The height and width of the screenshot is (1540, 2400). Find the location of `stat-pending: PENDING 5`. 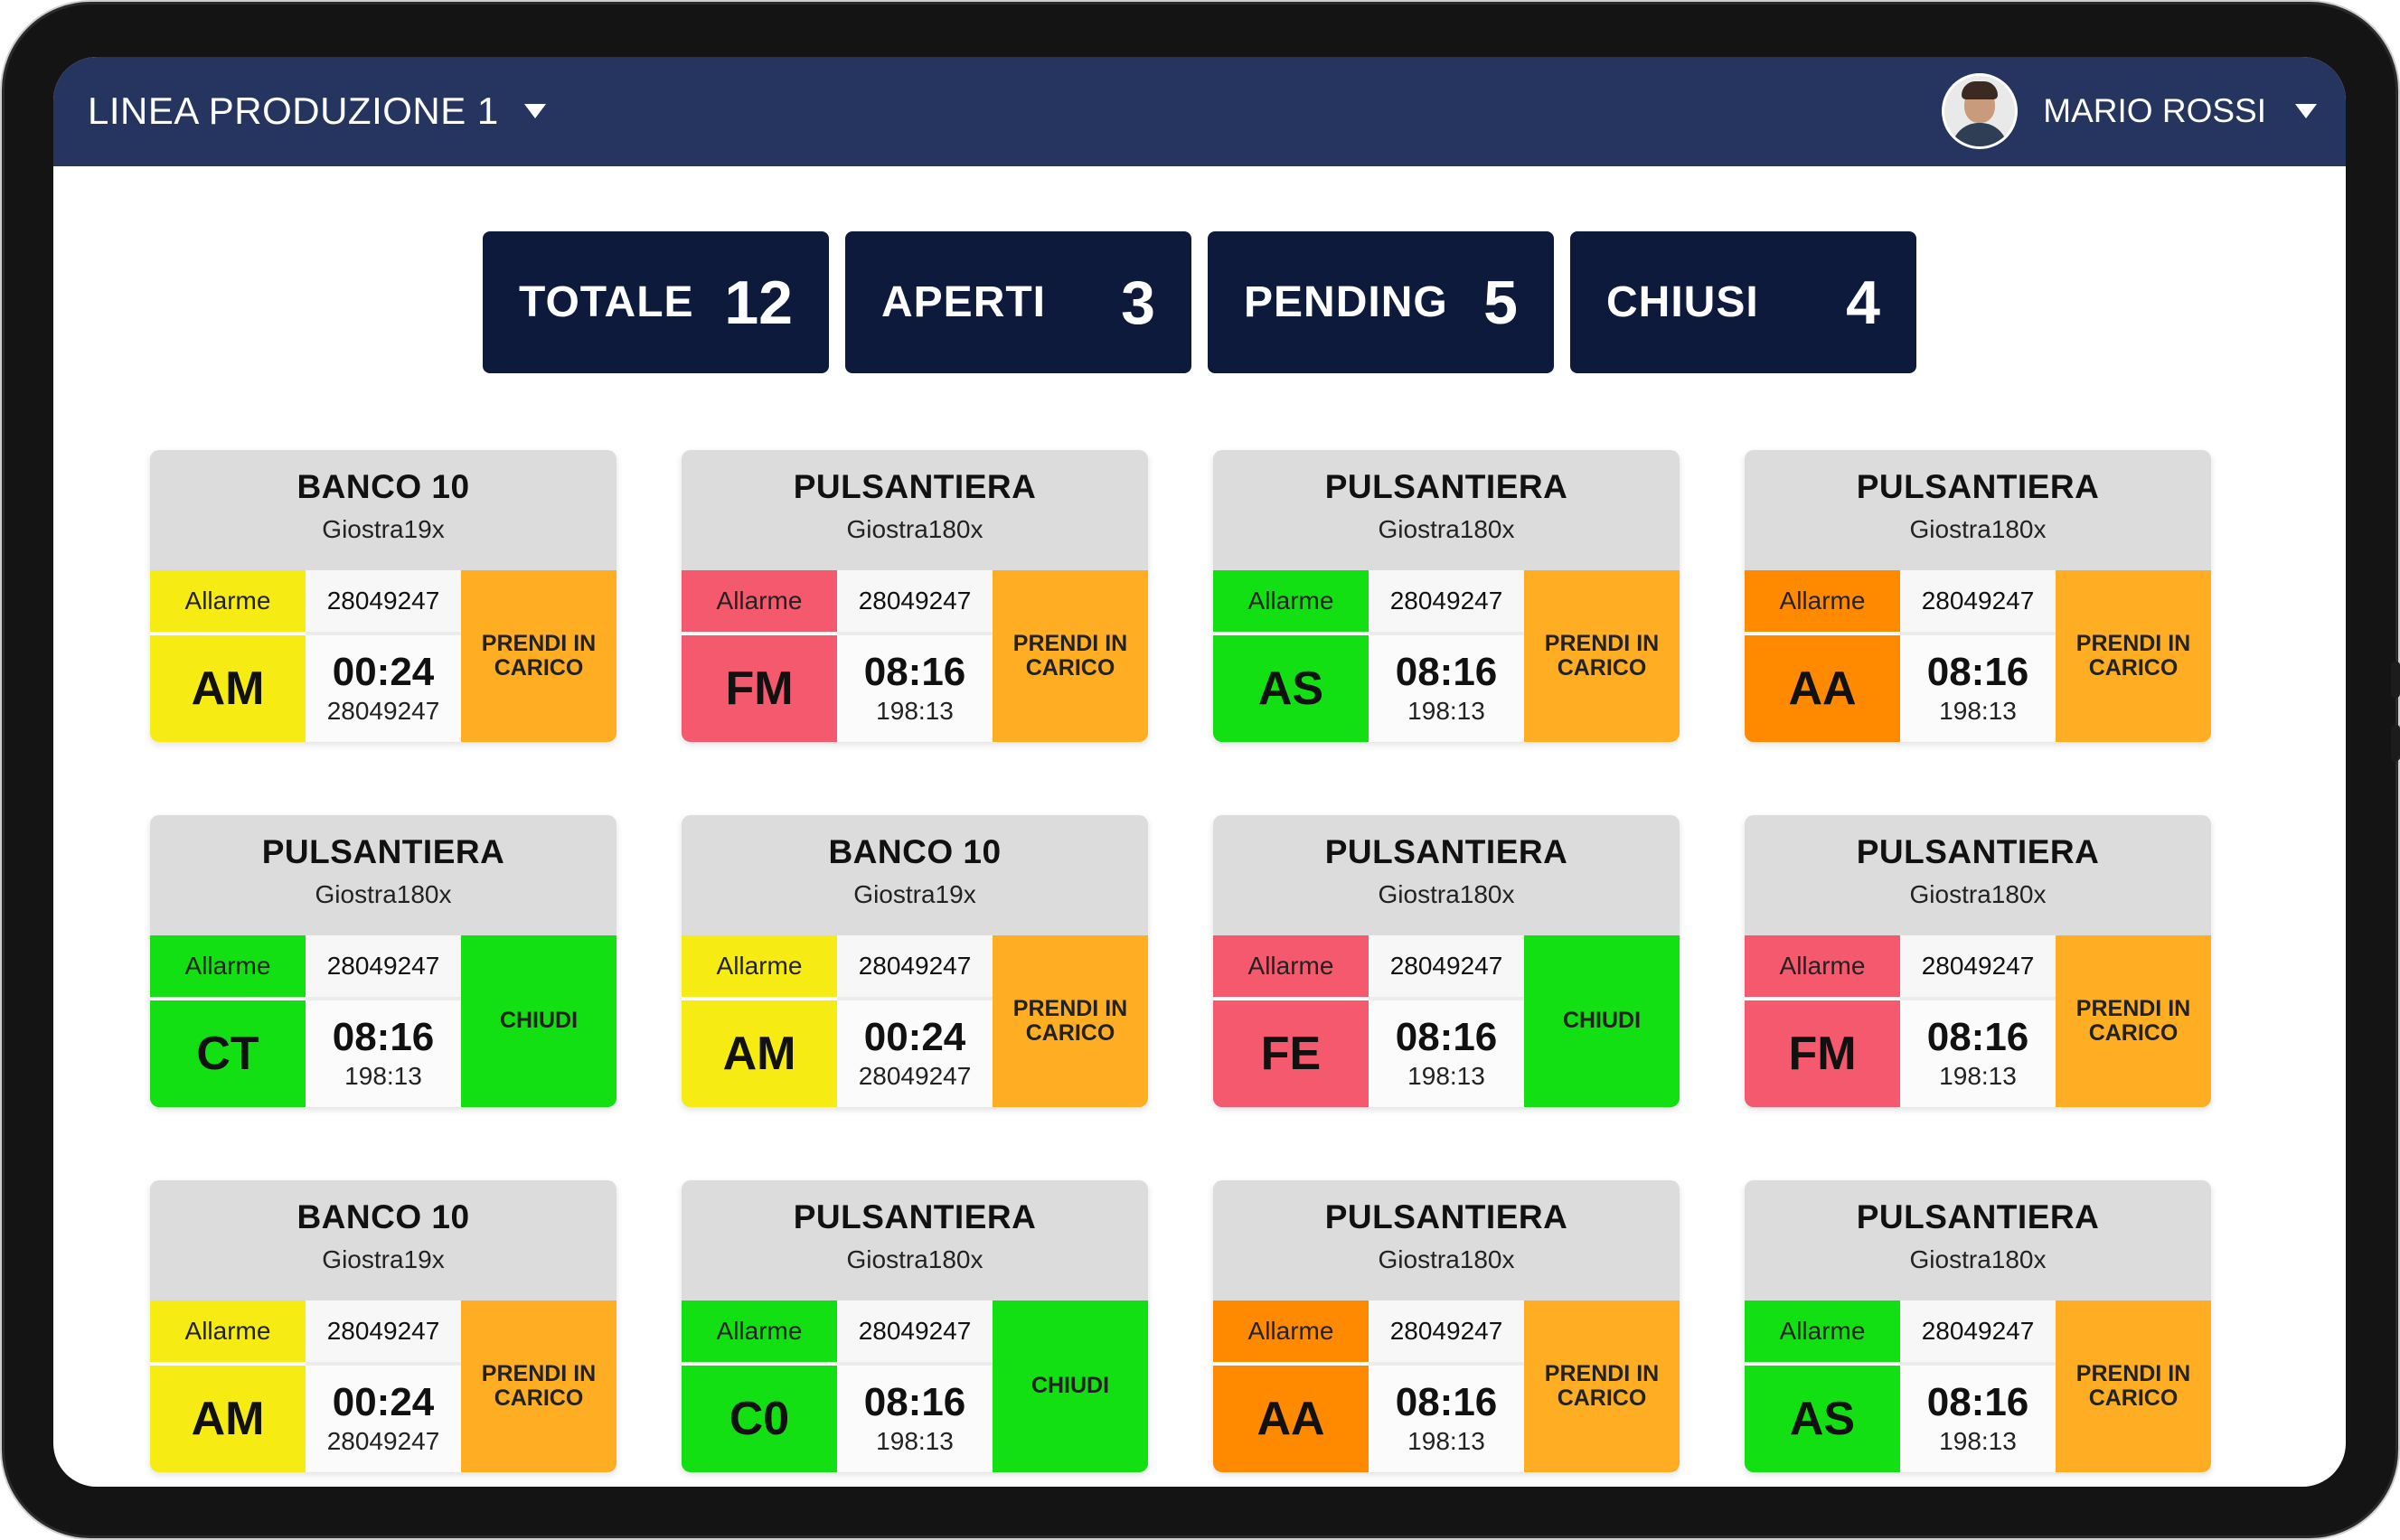

stat-pending: PENDING 5 is located at coordinates (1381, 302).